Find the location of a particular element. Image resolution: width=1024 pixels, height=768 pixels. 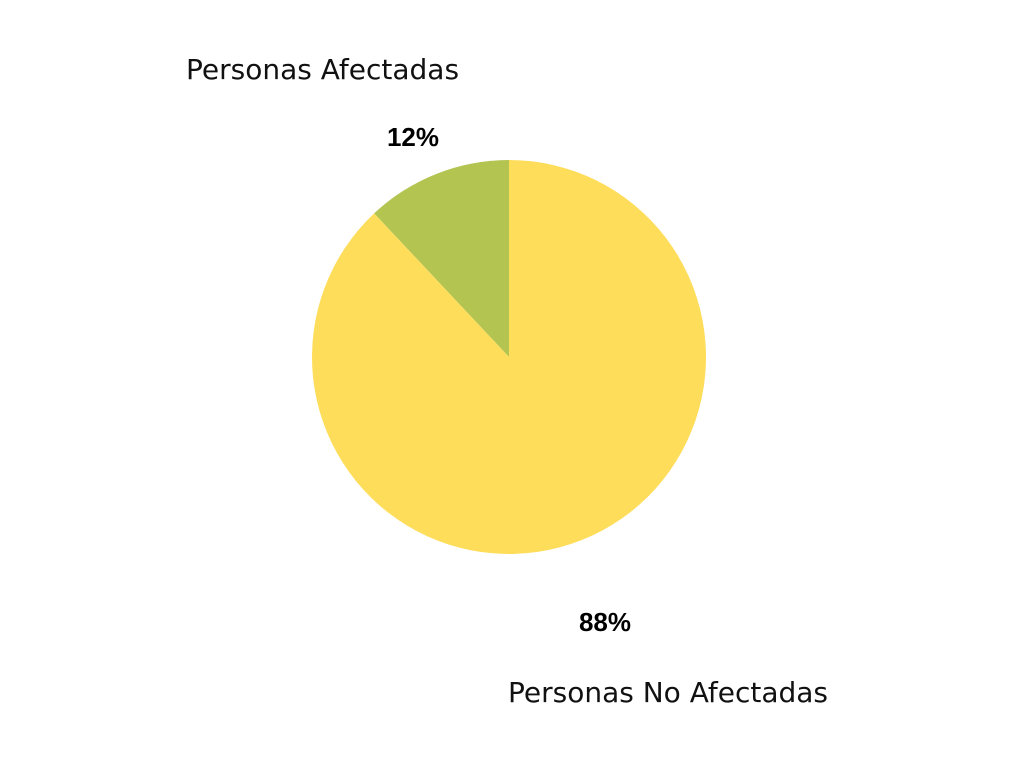

category-label-afectadas: Personas Afectadas is located at coordinates (322, 69).